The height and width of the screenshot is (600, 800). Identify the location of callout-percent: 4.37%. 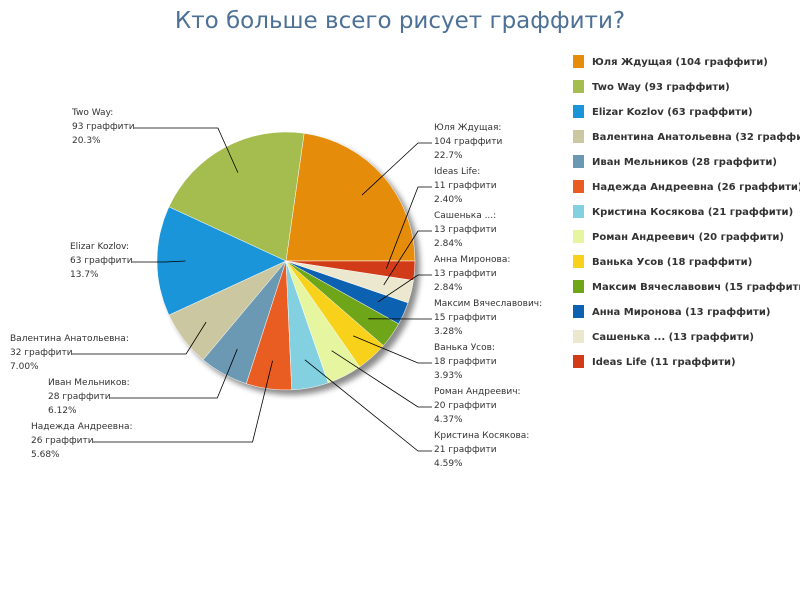
(448, 420).